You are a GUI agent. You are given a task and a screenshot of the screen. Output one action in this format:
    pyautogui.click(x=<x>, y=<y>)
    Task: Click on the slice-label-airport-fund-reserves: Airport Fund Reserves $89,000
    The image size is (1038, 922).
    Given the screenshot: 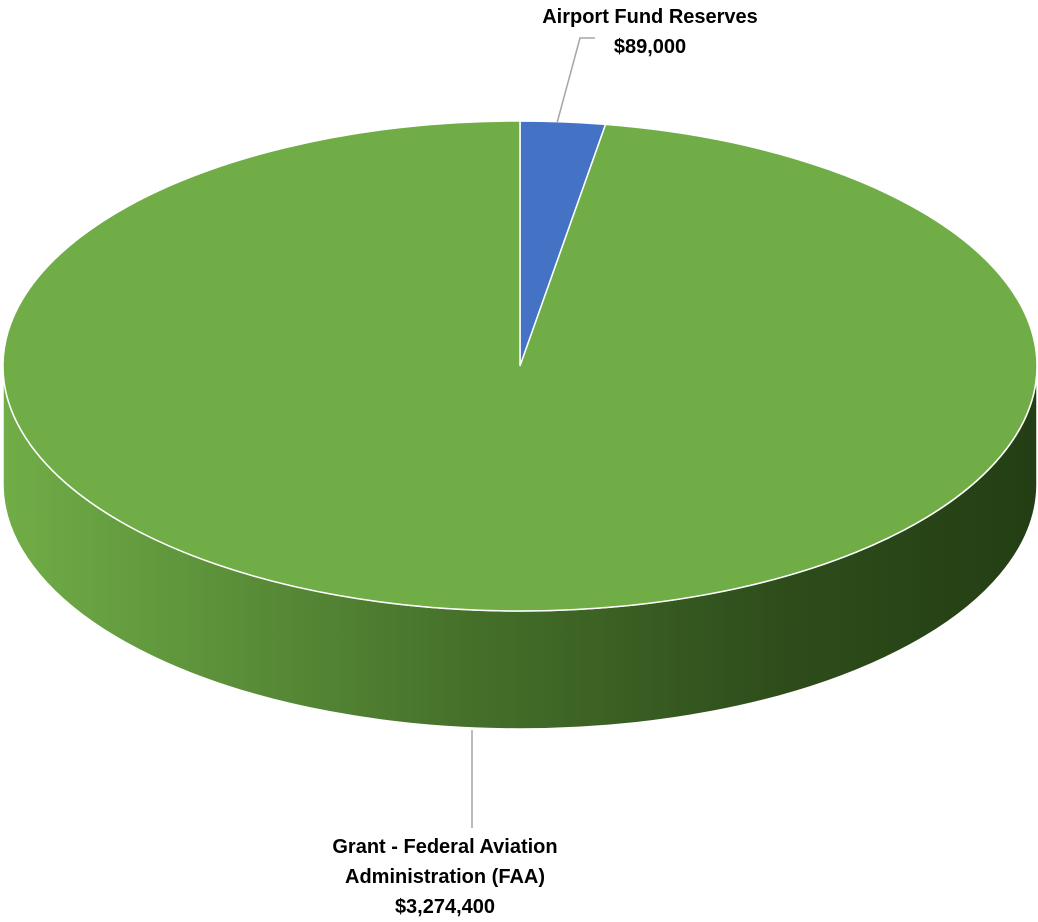 What is the action you would take?
    pyautogui.click(x=650, y=32)
    